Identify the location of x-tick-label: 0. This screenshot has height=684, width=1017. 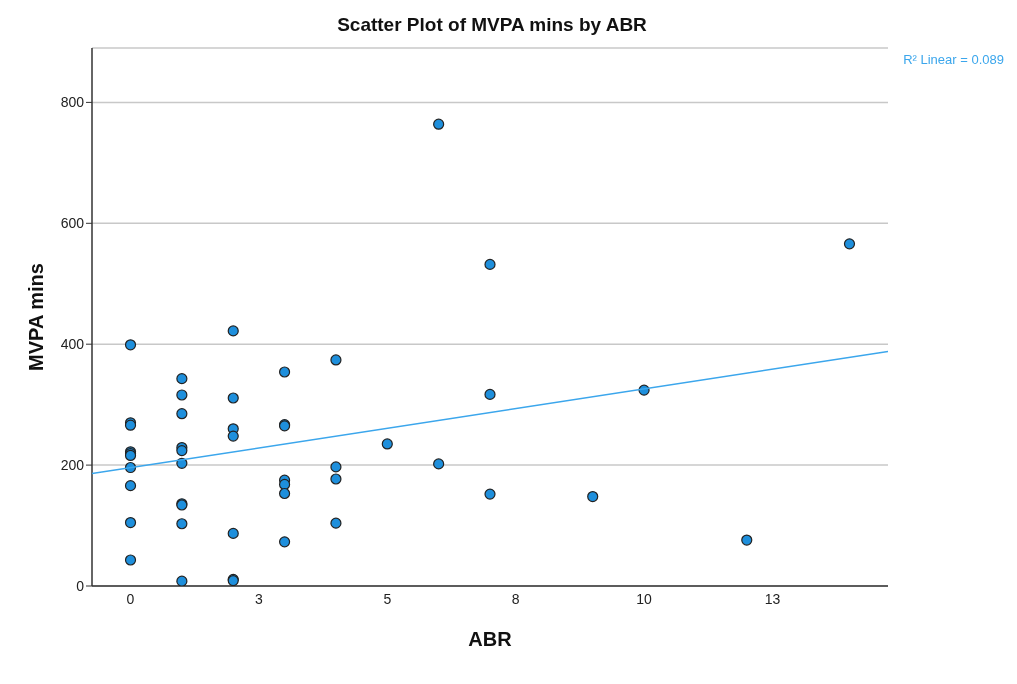
(130, 598).